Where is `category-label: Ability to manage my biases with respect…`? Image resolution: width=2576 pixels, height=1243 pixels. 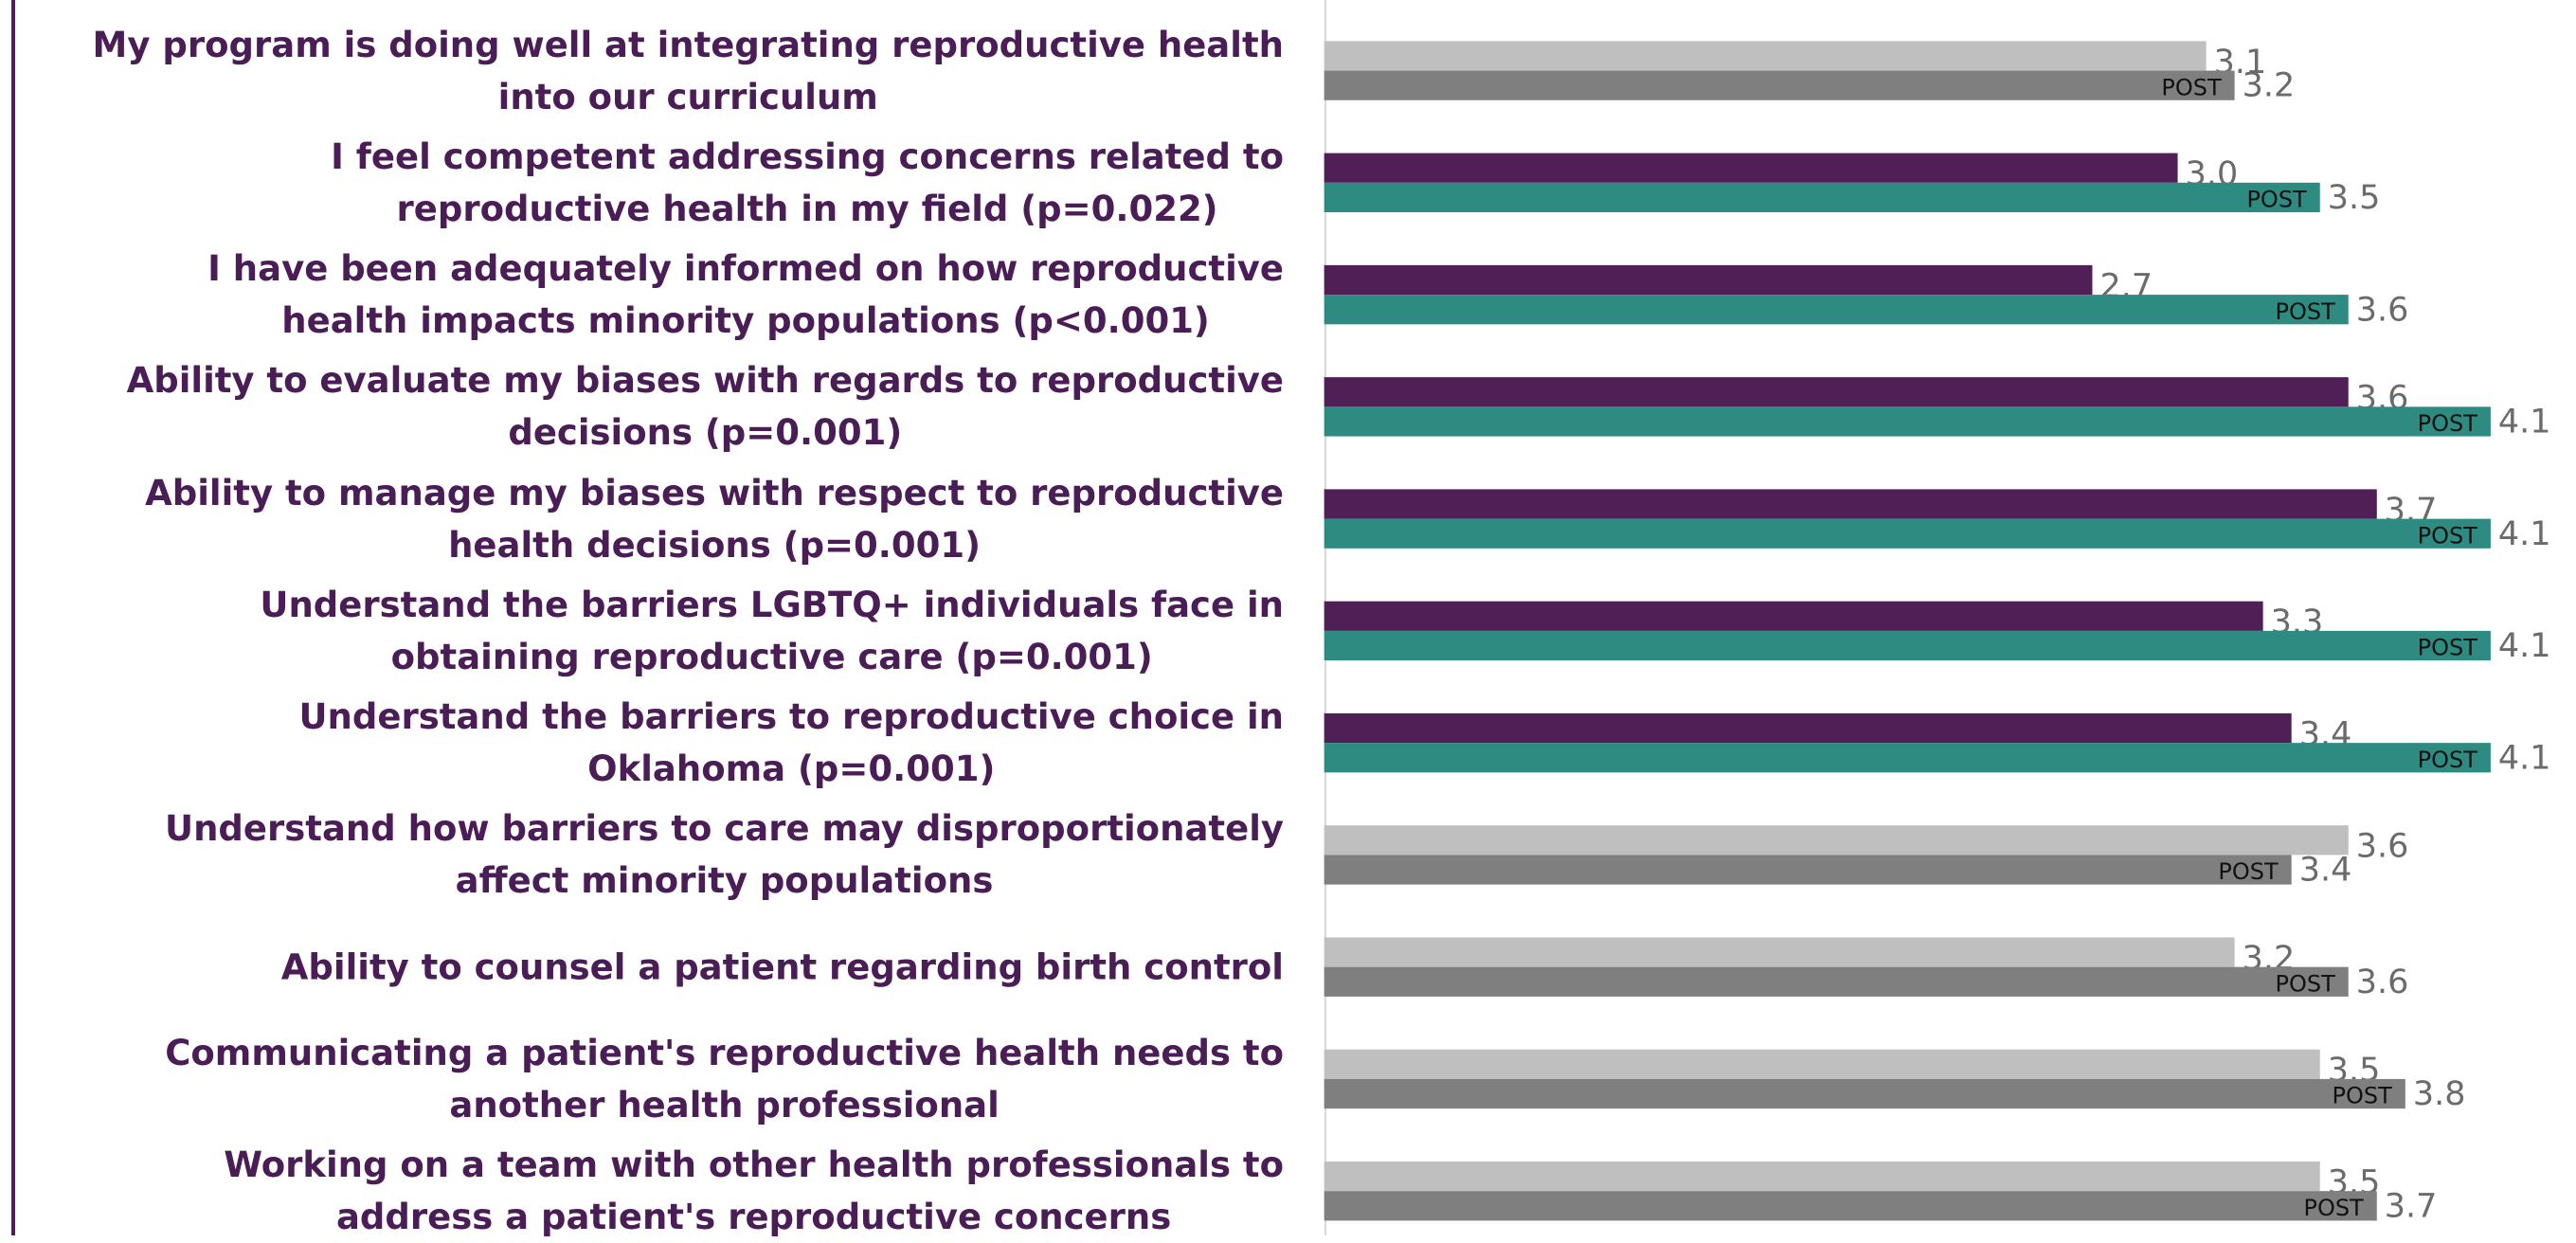
category-label: Ability to manage my biases with respect… is located at coordinates (714, 519).